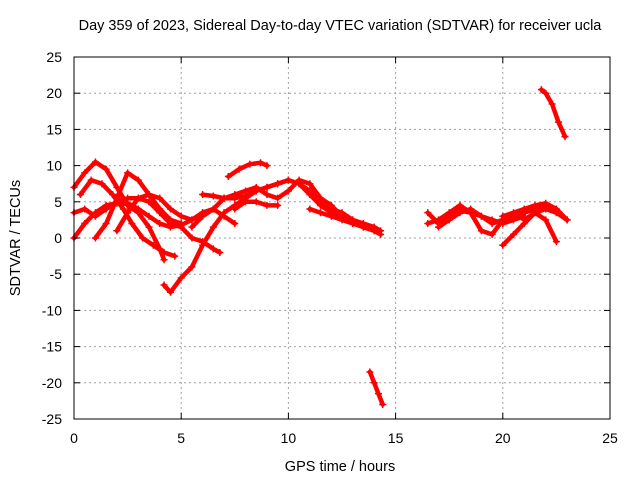  I want to click on x-tick-label: 25, so click(610, 438).